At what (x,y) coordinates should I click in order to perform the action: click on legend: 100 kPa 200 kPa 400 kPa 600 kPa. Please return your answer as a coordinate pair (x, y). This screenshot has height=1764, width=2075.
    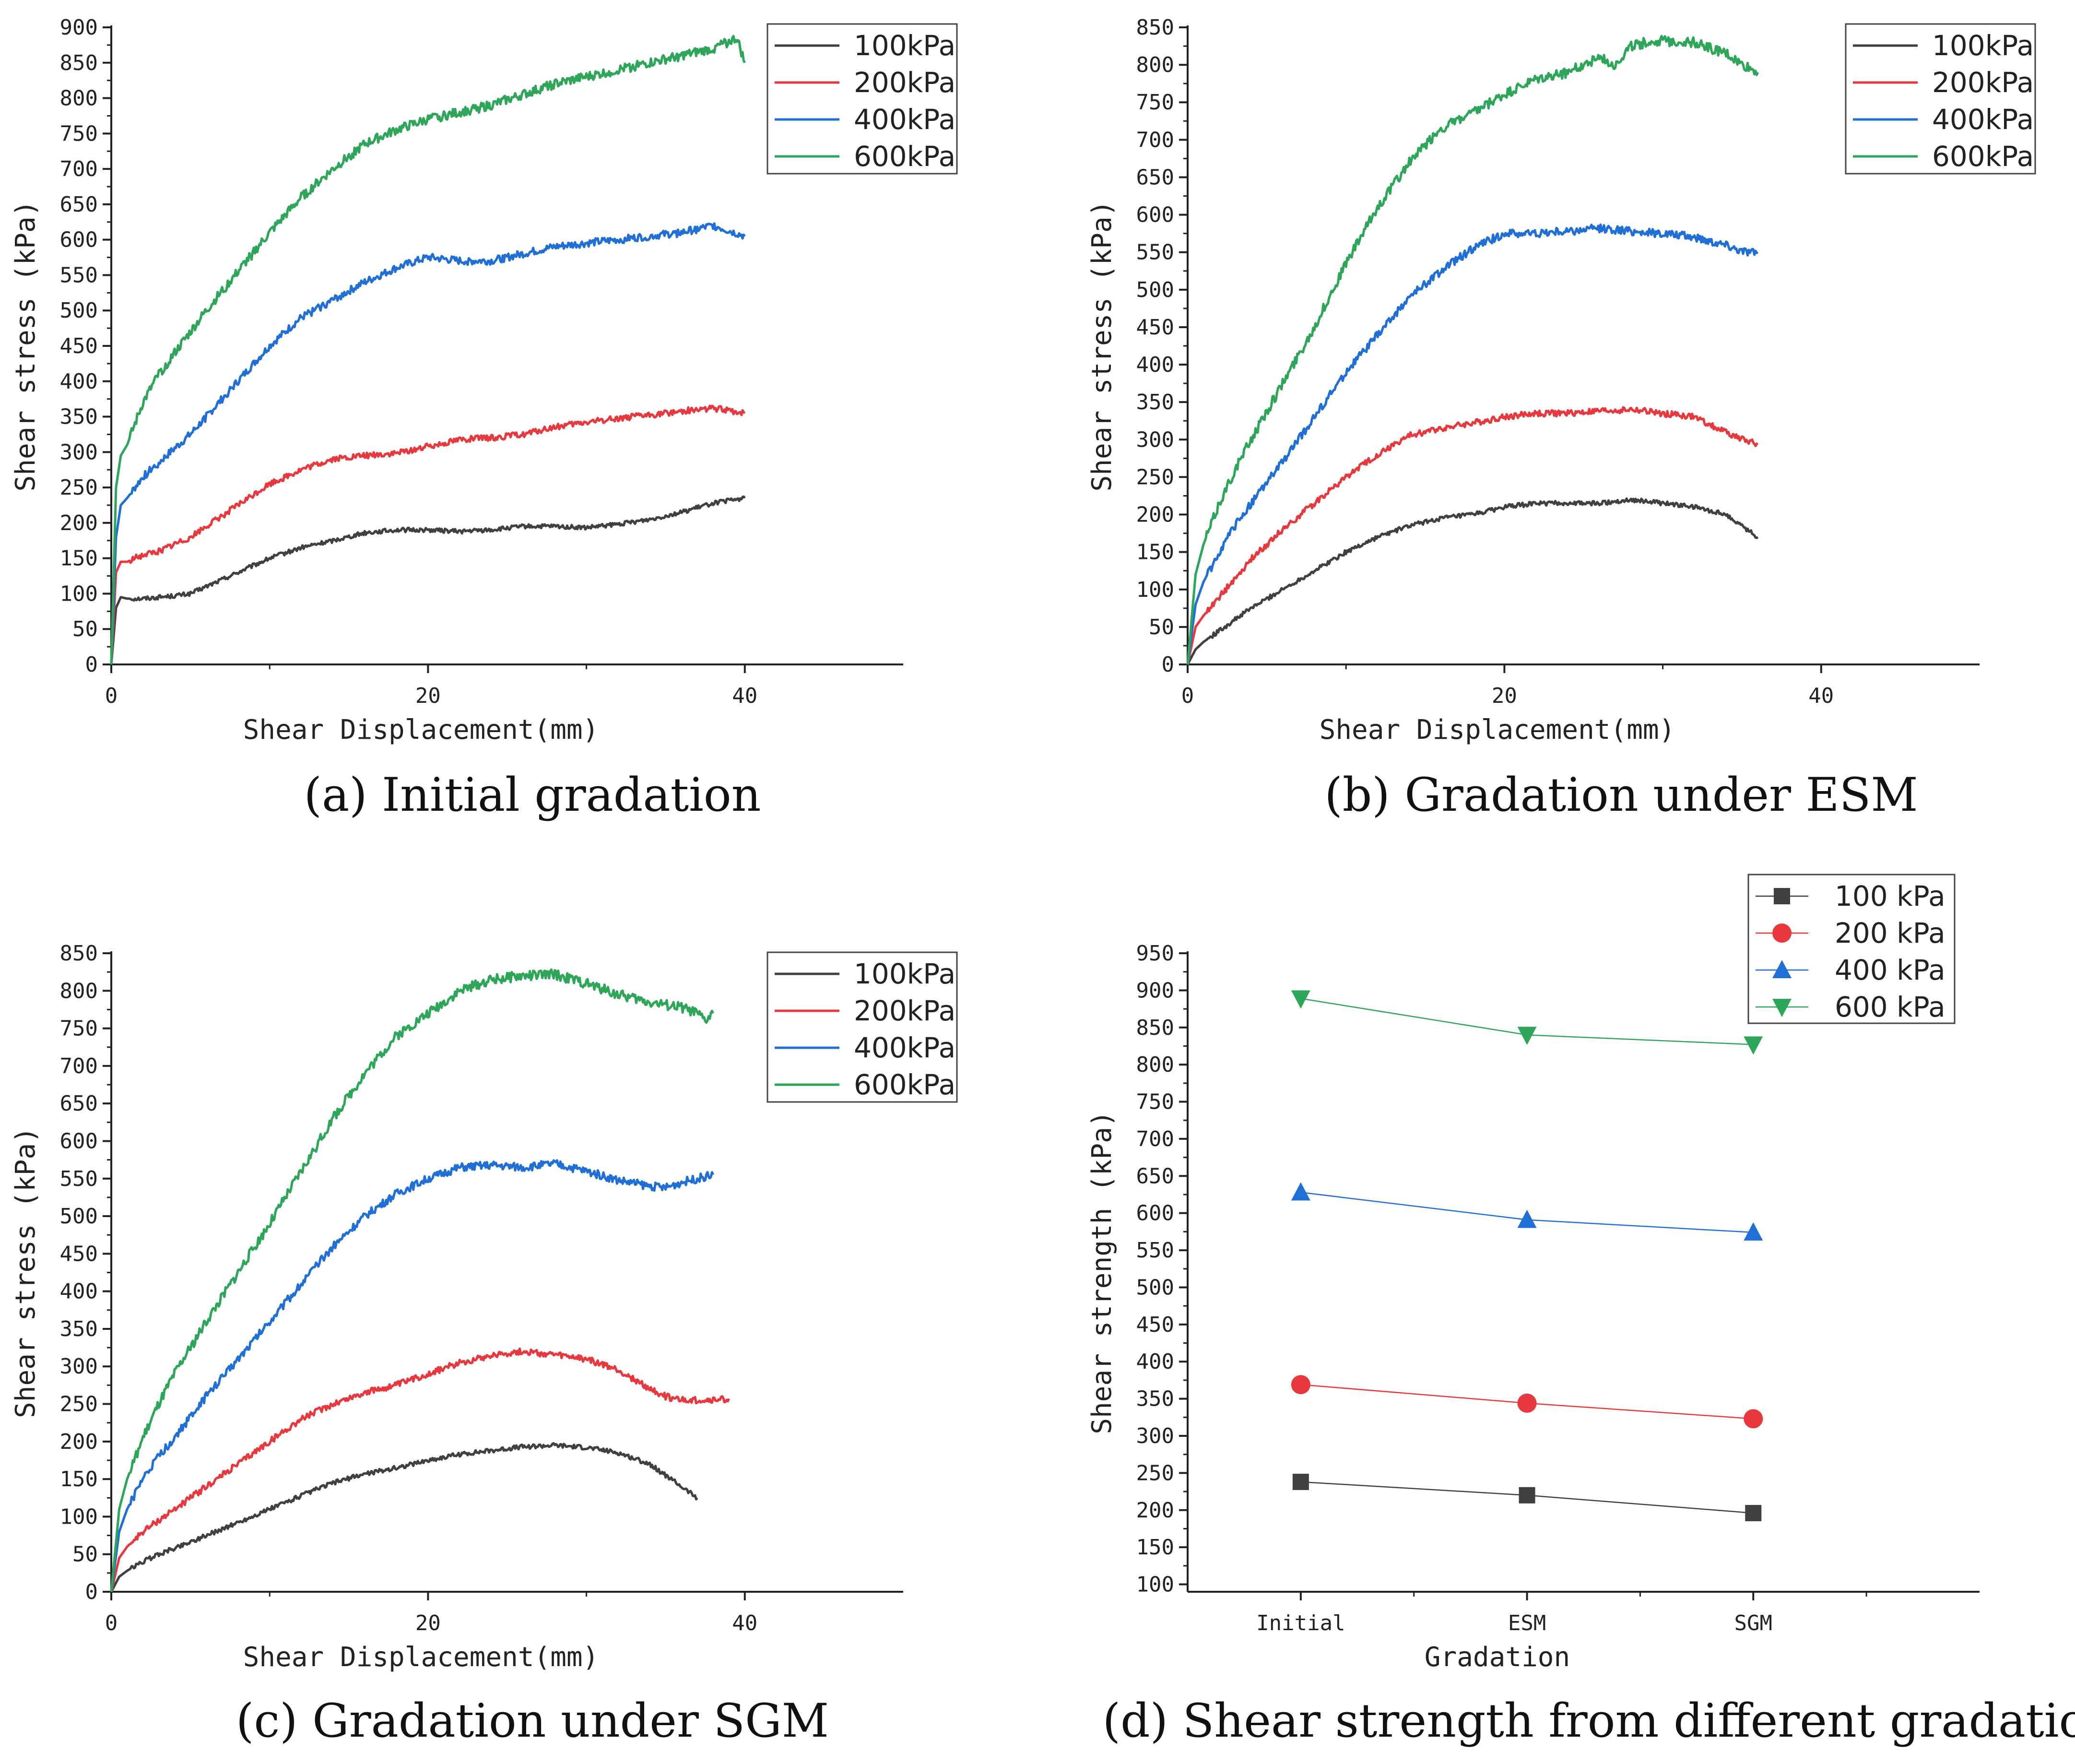
    Looking at the image, I should click on (1852, 949).